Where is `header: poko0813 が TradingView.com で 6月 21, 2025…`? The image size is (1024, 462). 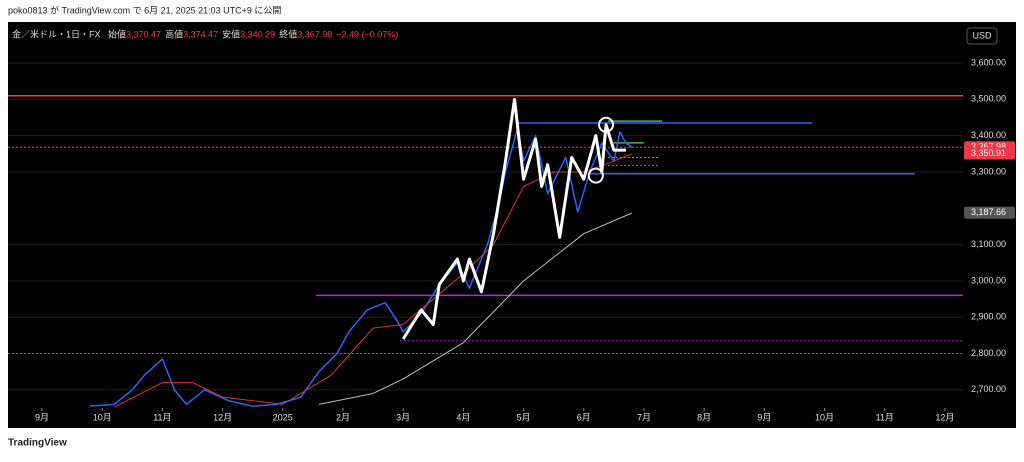 header: poko0813 が TradingView.com で 6月 21, 2025… is located at coordinates (144, 9).